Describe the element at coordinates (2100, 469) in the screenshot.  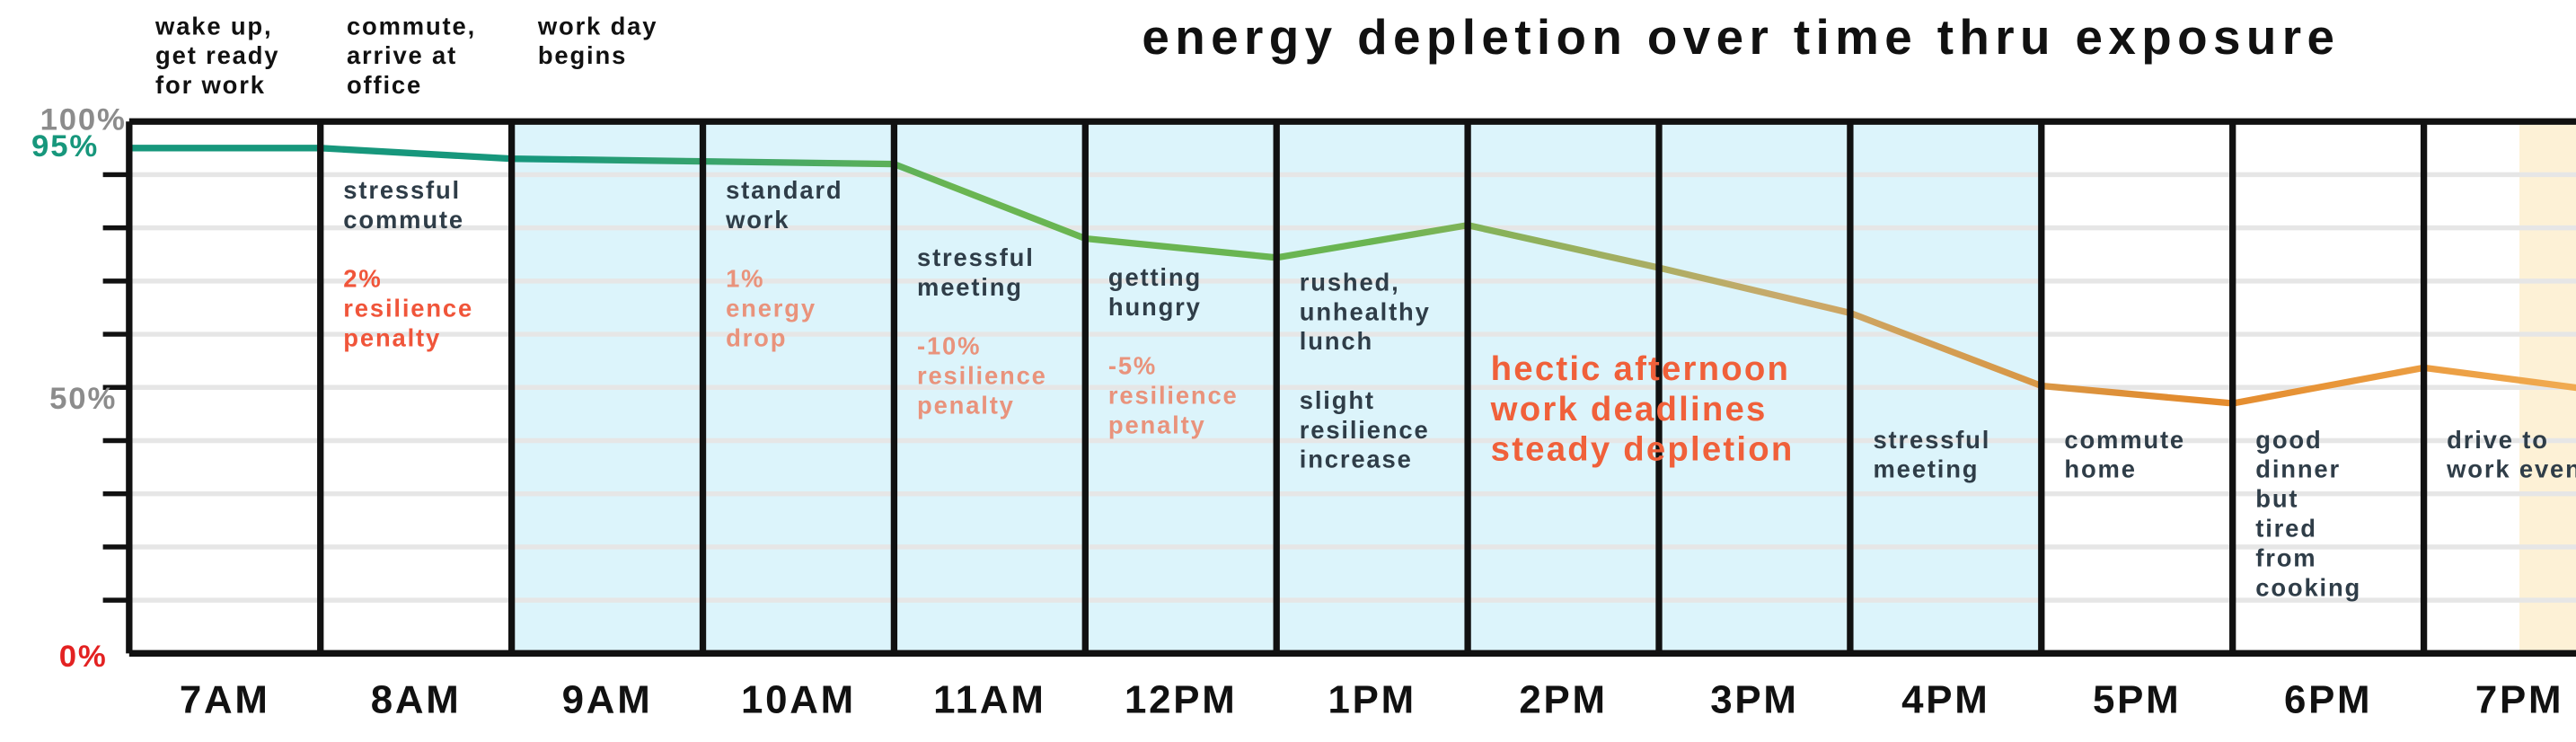
I see `note: home` at that location.